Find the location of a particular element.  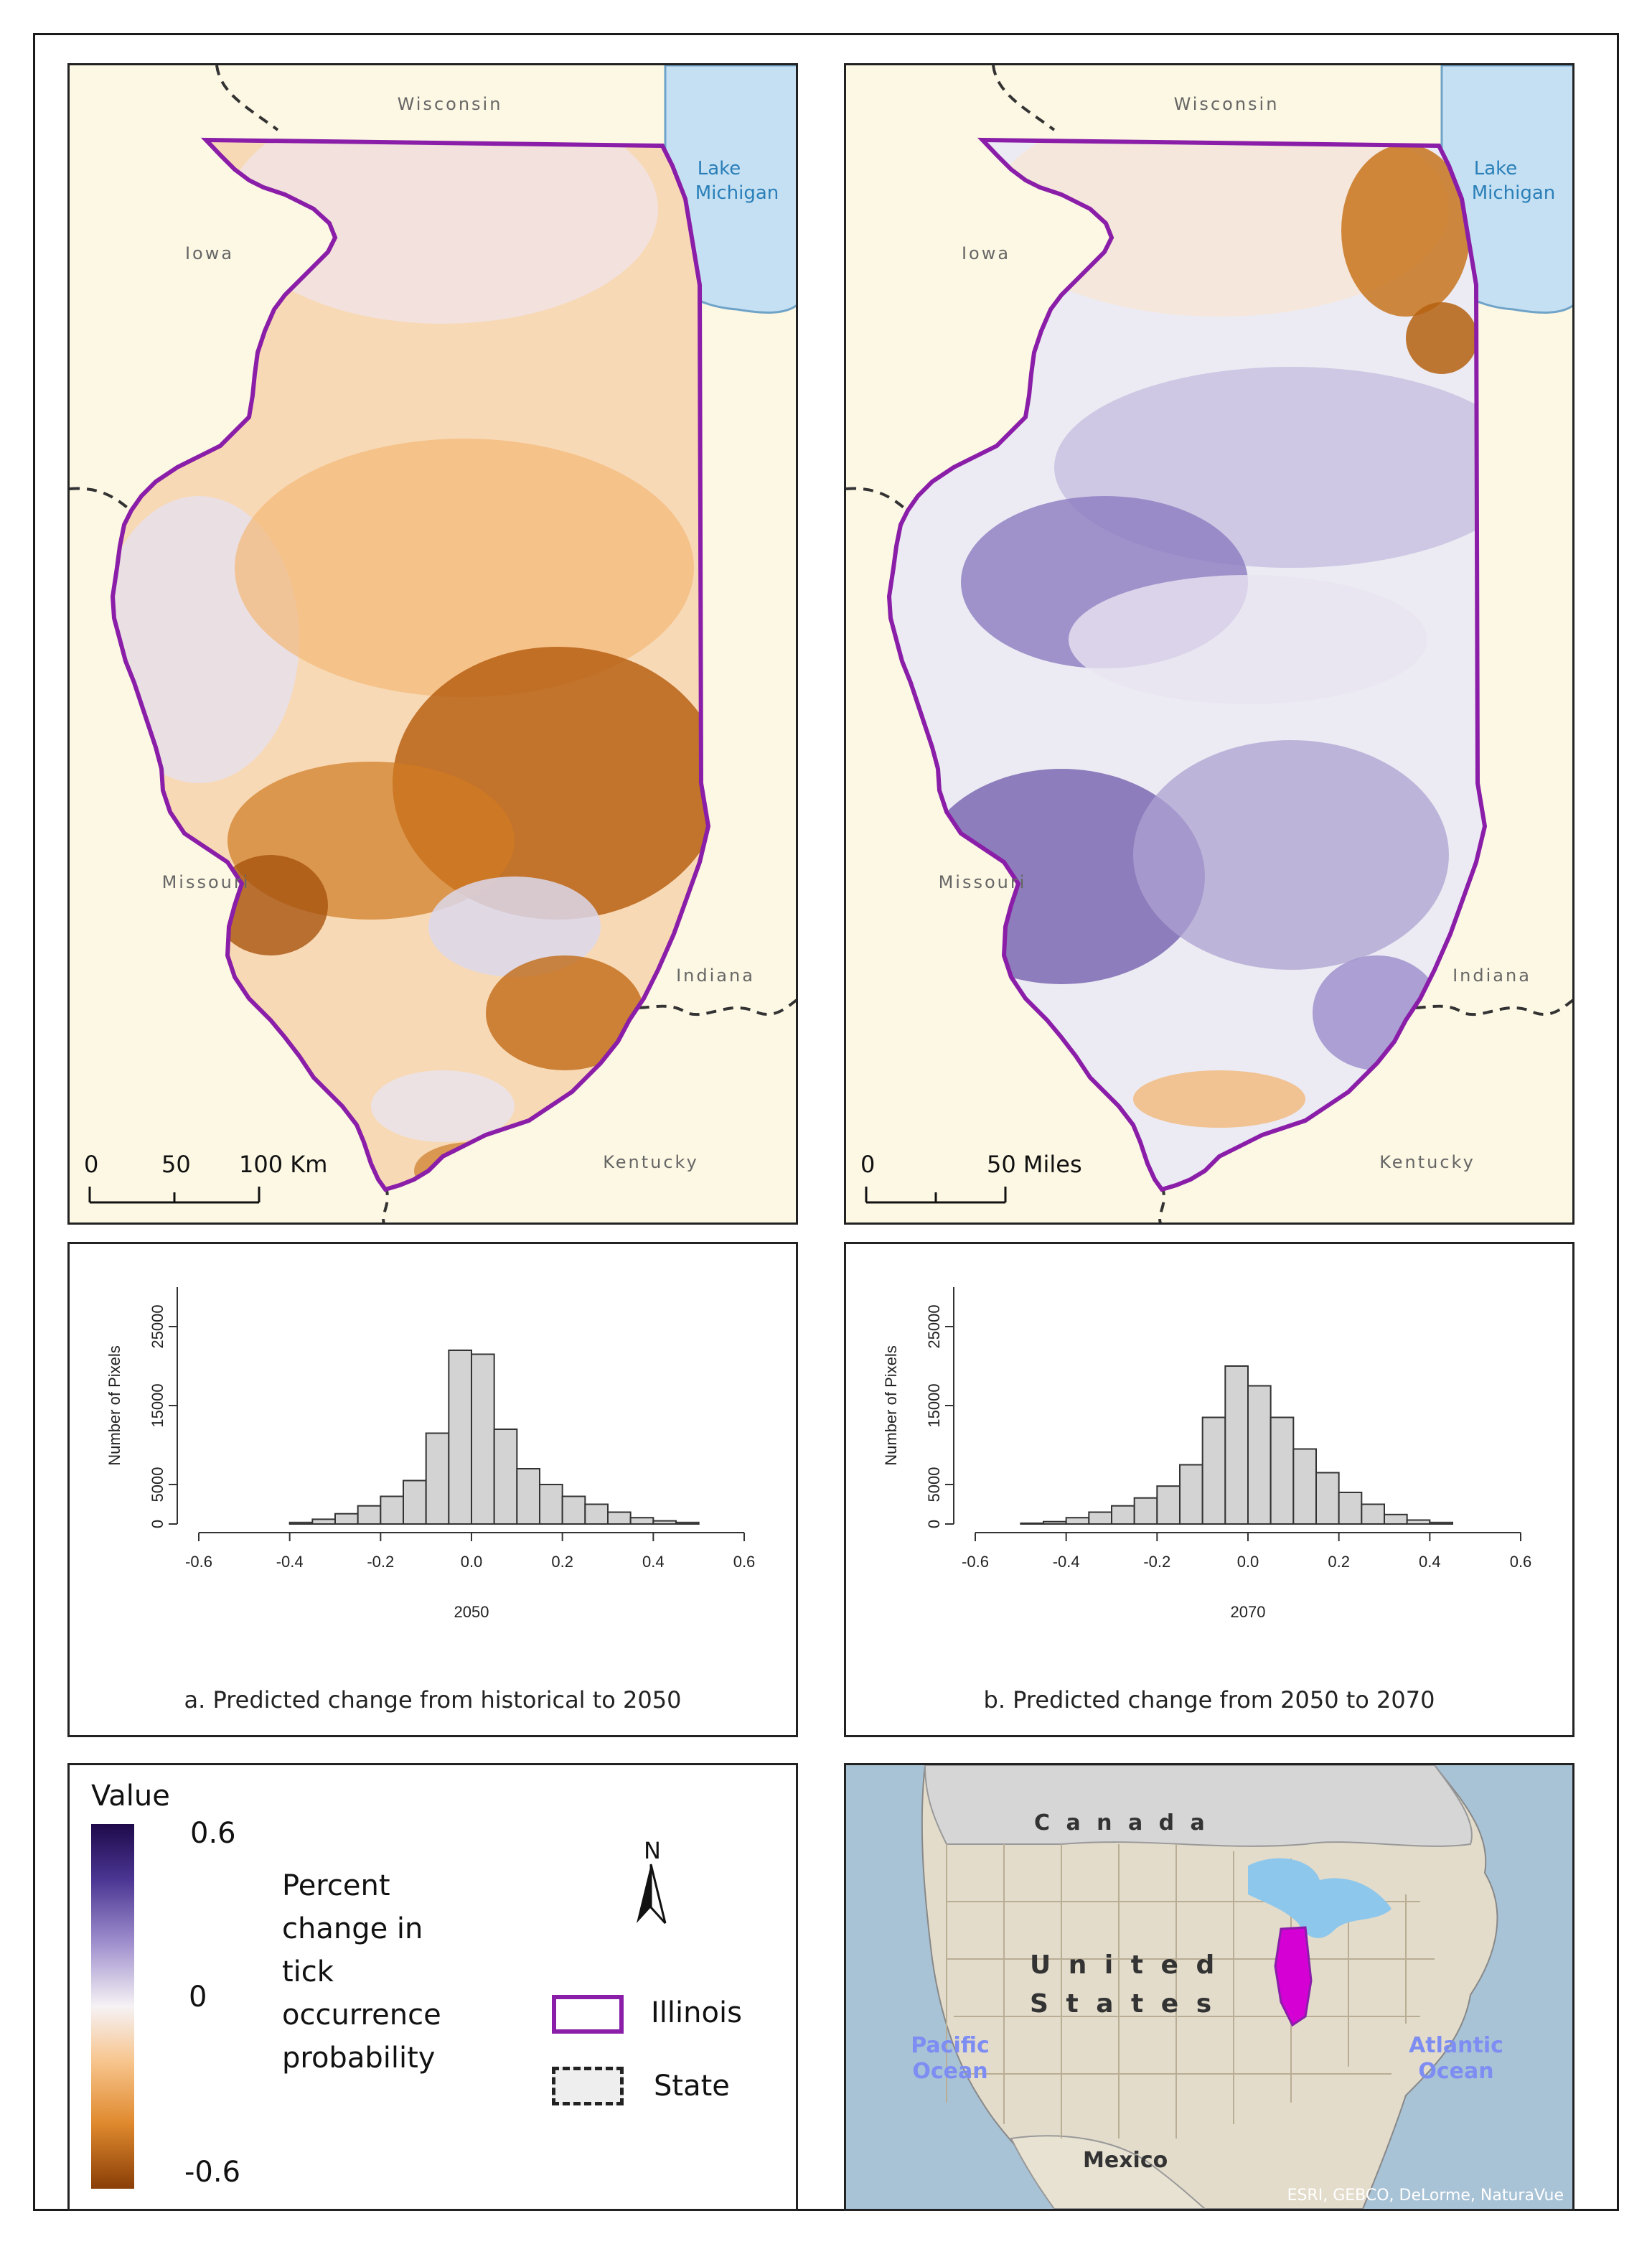

label-pacific: Pacific is located at coordinates (950, 2046).